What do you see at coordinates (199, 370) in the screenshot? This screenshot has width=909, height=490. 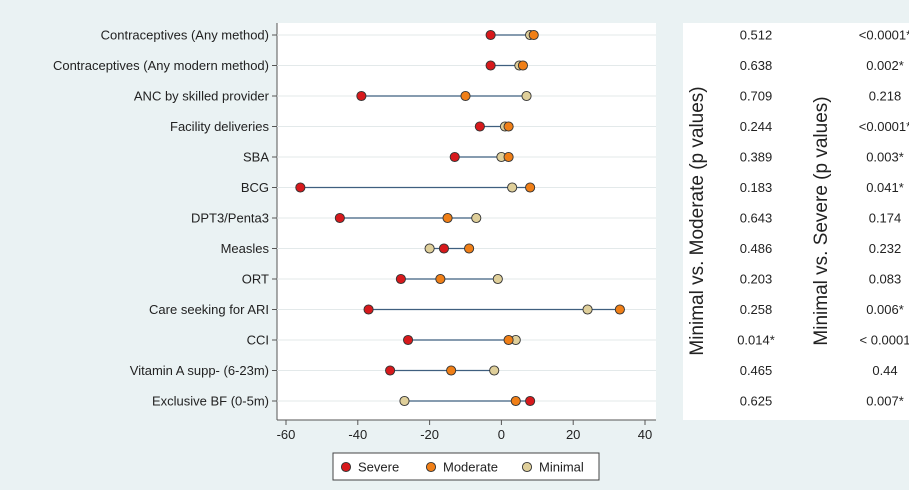 I see `category-label: Vitamin A supp- (6-23m)` at bounding box center [199, 370].